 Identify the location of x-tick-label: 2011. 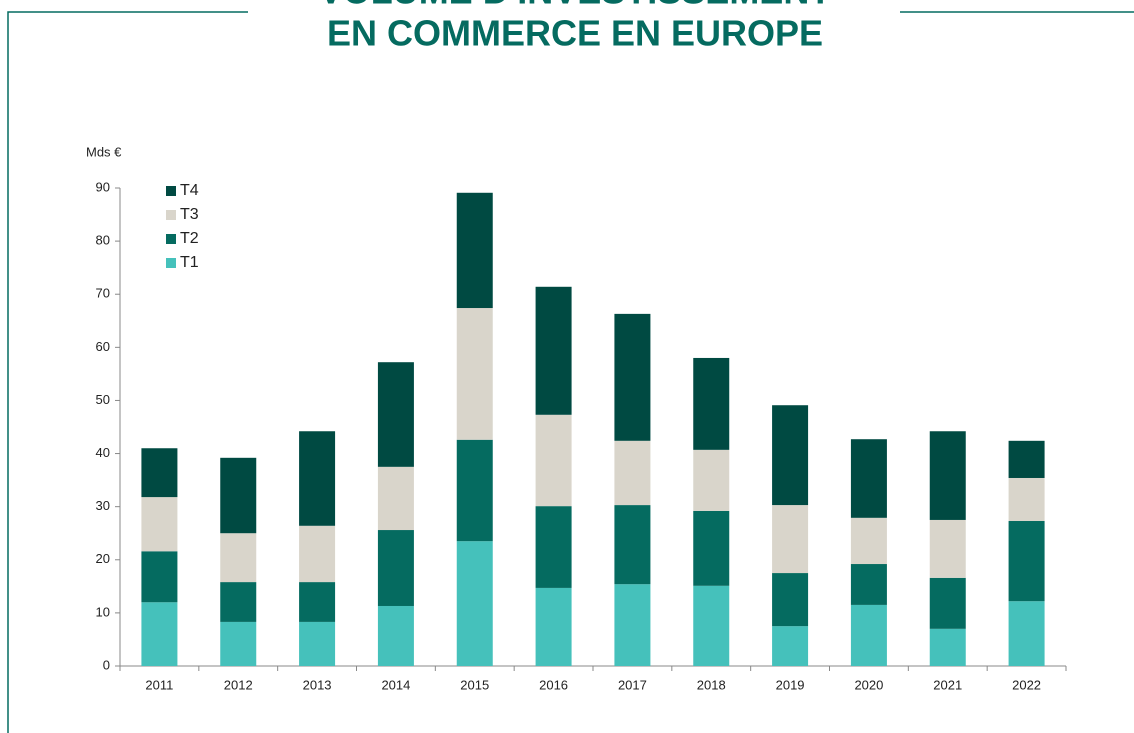
(159, 684).